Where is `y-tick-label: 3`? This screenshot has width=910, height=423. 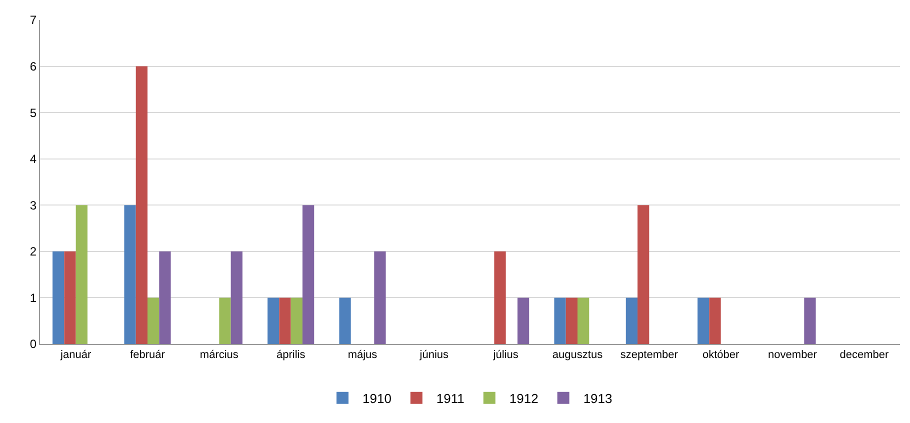
y-tick-label: 3 is located at coordinates (33, 205).